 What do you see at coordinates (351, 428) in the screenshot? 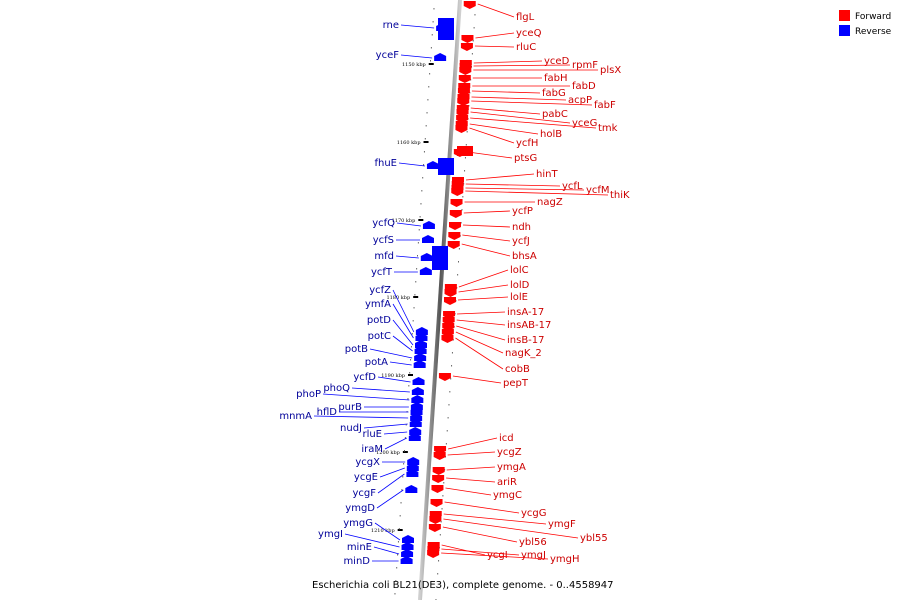
I see `reverse-gene-label: nudJ` at bounding box center [351, 428].